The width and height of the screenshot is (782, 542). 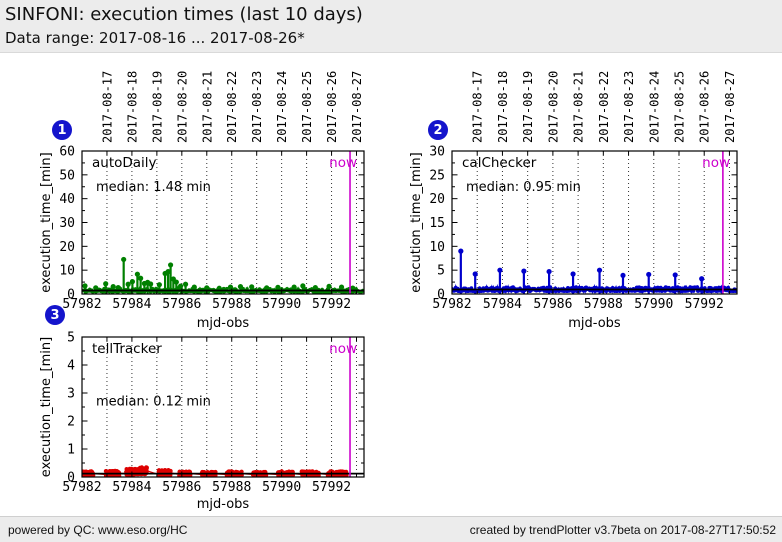 I want to click on data-range-subtitle: Data range: 2017-08-16 ... 2017-08-26*, so click(x=155, y=38).